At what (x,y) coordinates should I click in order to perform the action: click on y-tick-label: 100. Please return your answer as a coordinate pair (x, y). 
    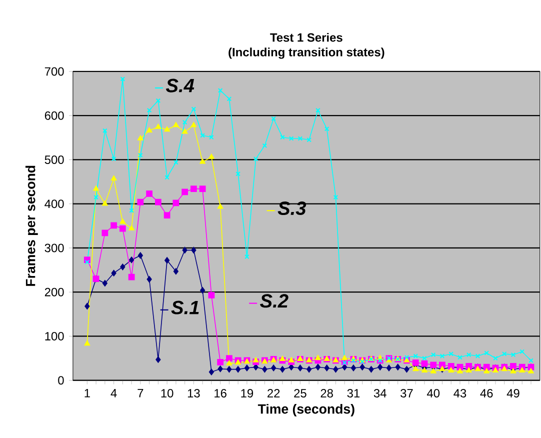
    Looking at the image, I should click on (54, 336).